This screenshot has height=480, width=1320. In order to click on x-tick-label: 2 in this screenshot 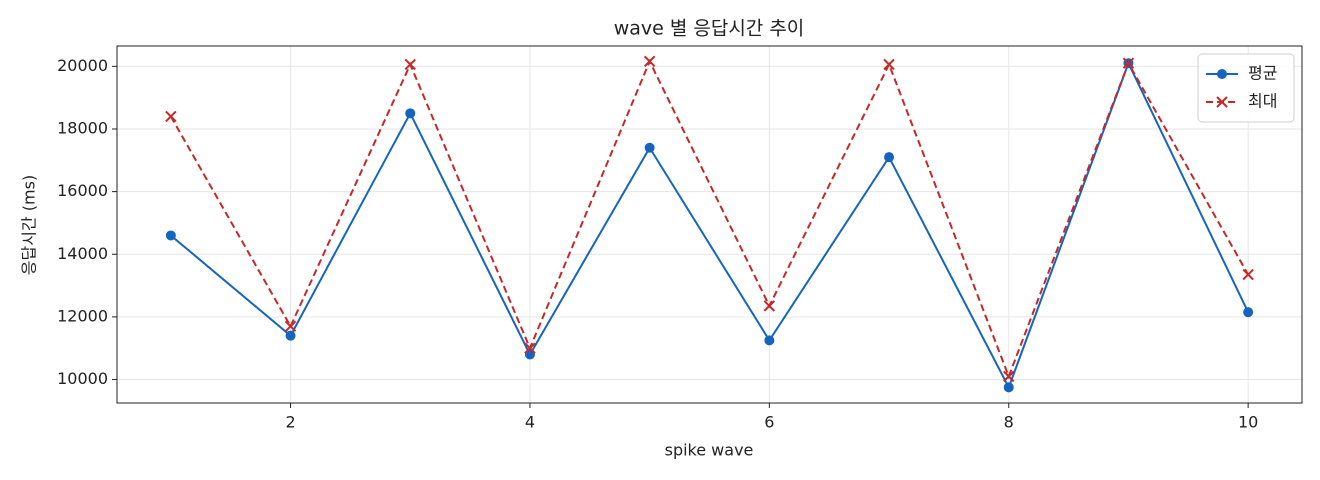, I will do `click(290, 422)`.